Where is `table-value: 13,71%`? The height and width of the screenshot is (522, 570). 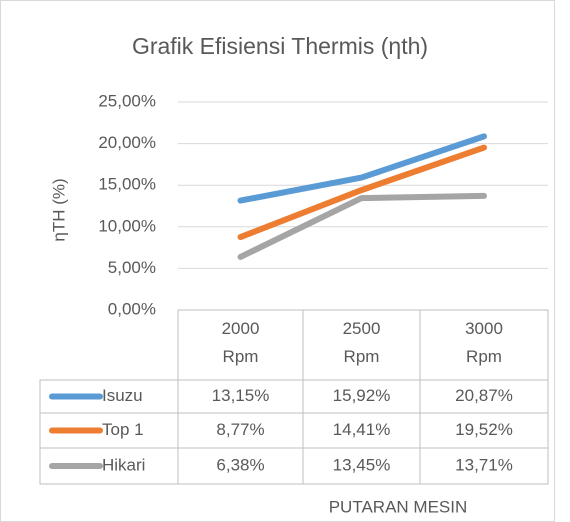 table-value: 13,71% is located at coordinates (484, 464).